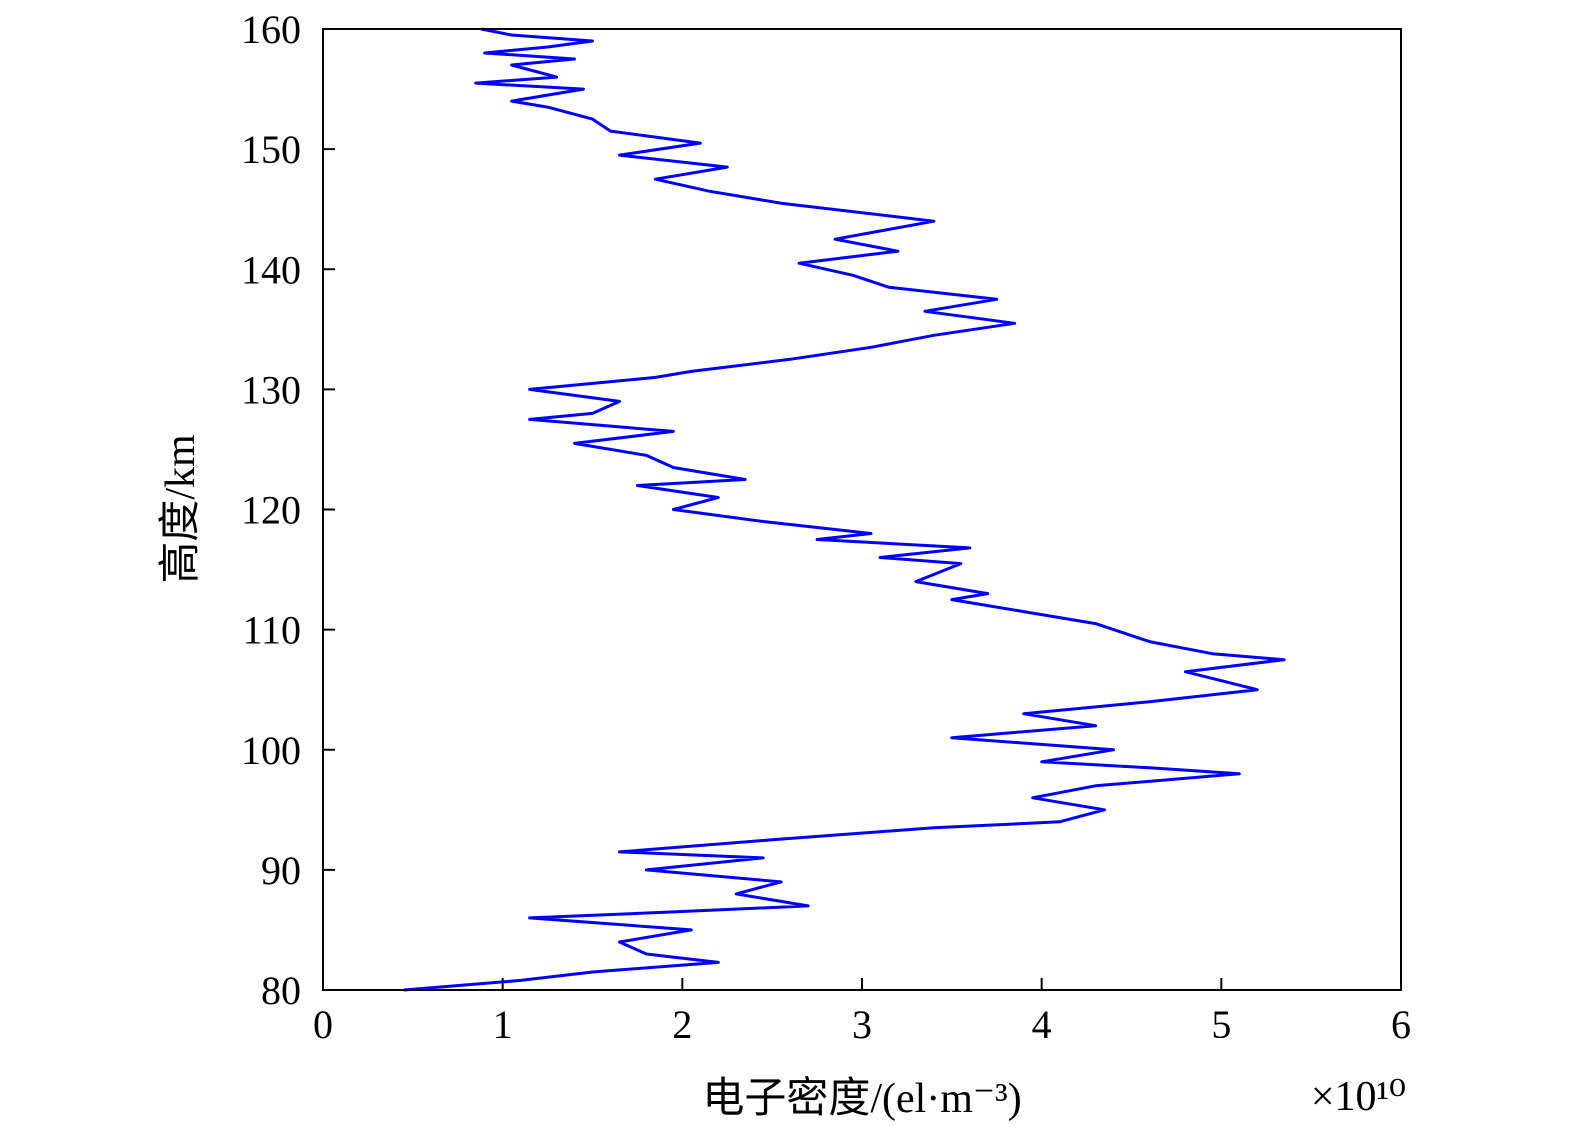 Image resolution: width=1575 pixels, height=1133 pixels. I want to click on y-tick-label: 100, so click(271, 750).